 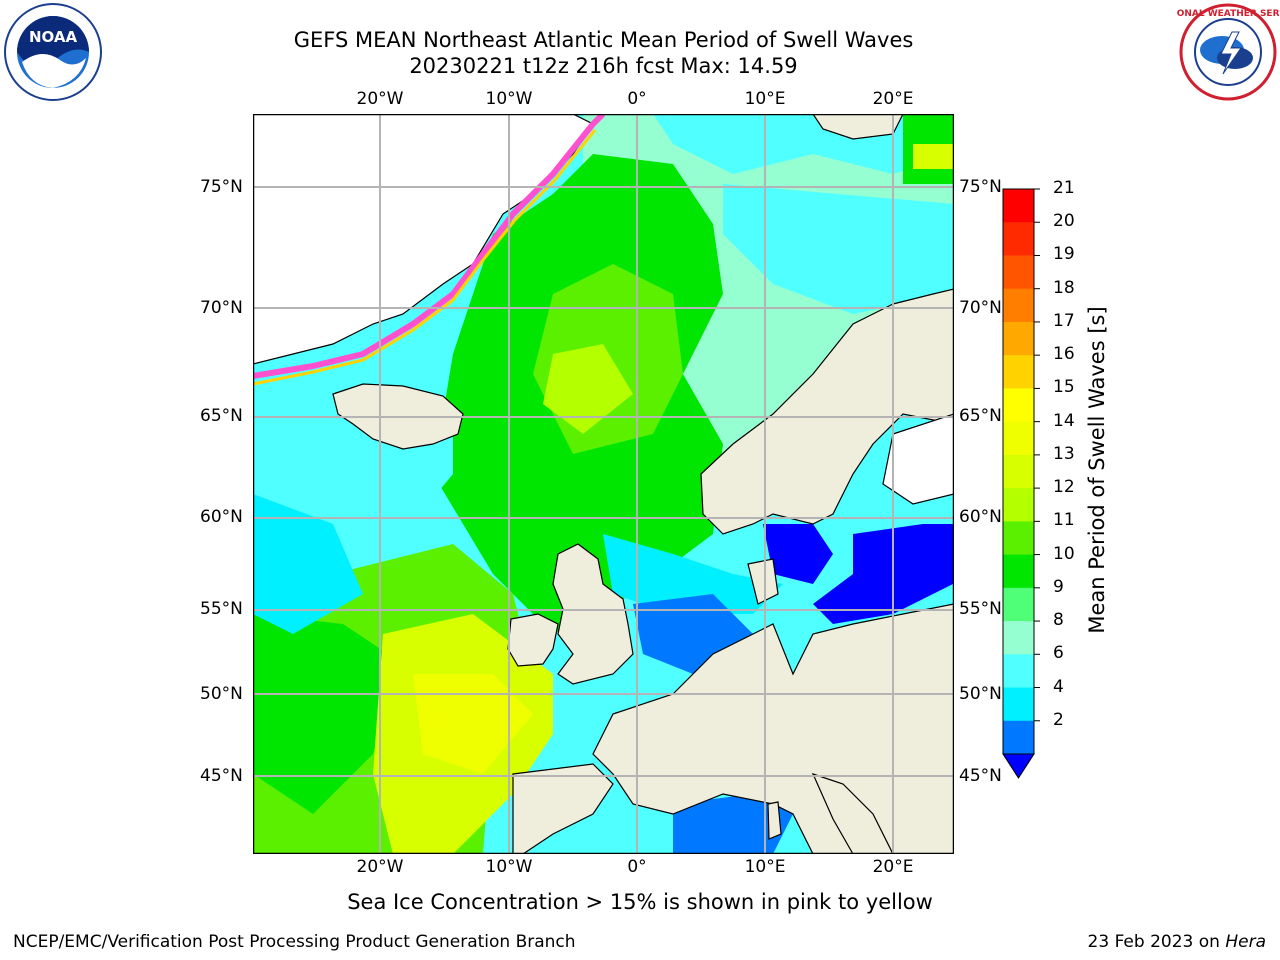 What do you see at coordinates (1064, 287) in the screenshot?
I see `colorbar-tick-label: 18` at bounding box center [1064, 287].